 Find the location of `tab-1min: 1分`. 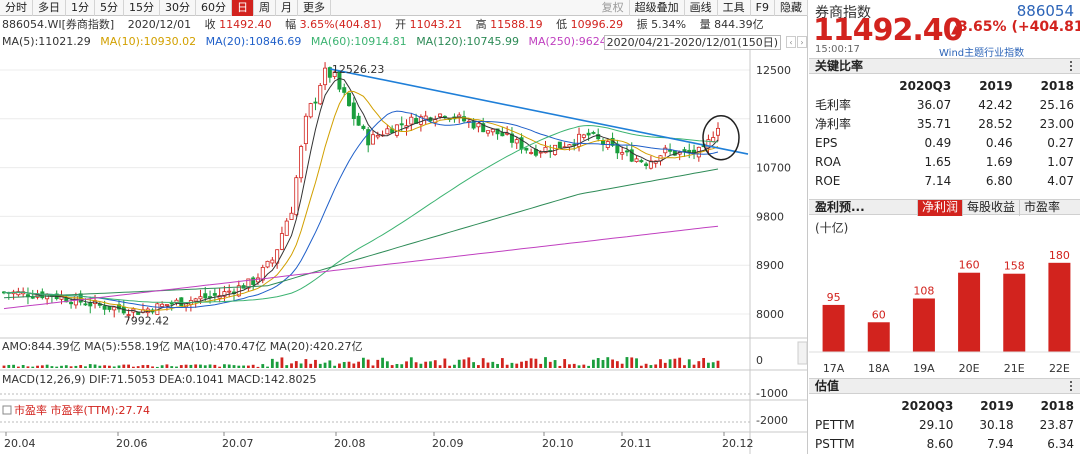

tab-1min: 1分 is located at coordinates (80, 8).